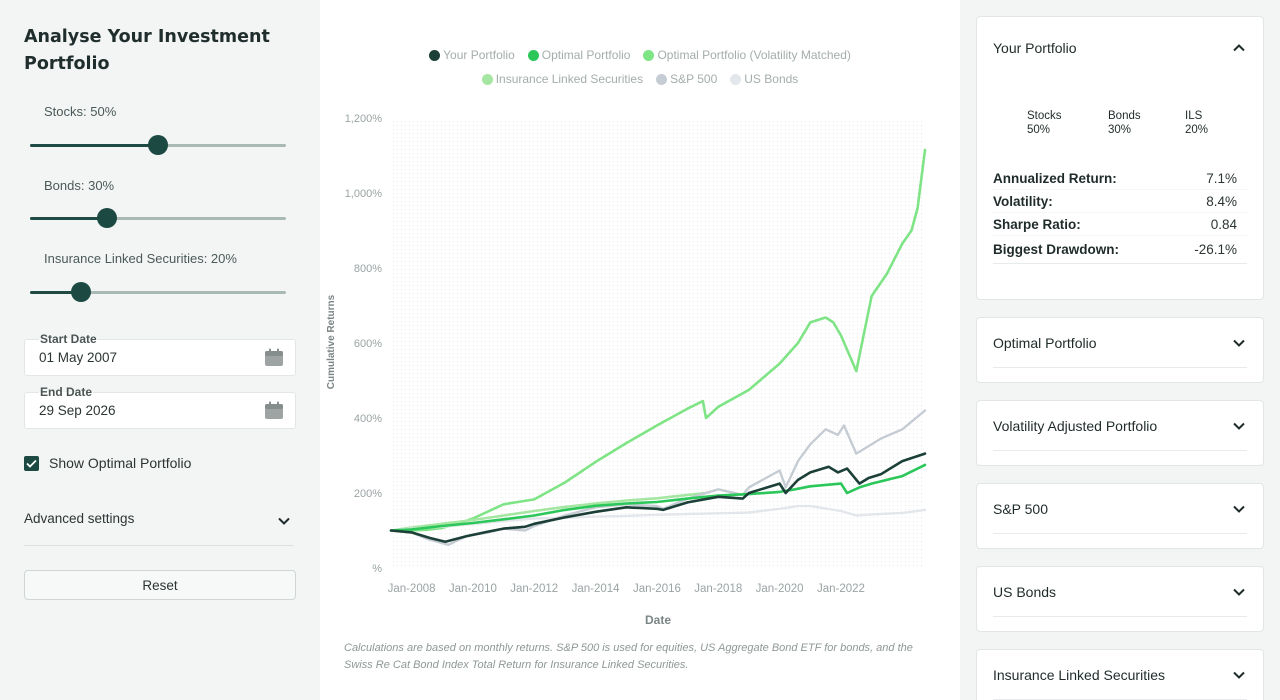 The image size is (1280, 700). I want to click on series-line-optimal-portfolio, so click(658, 497).